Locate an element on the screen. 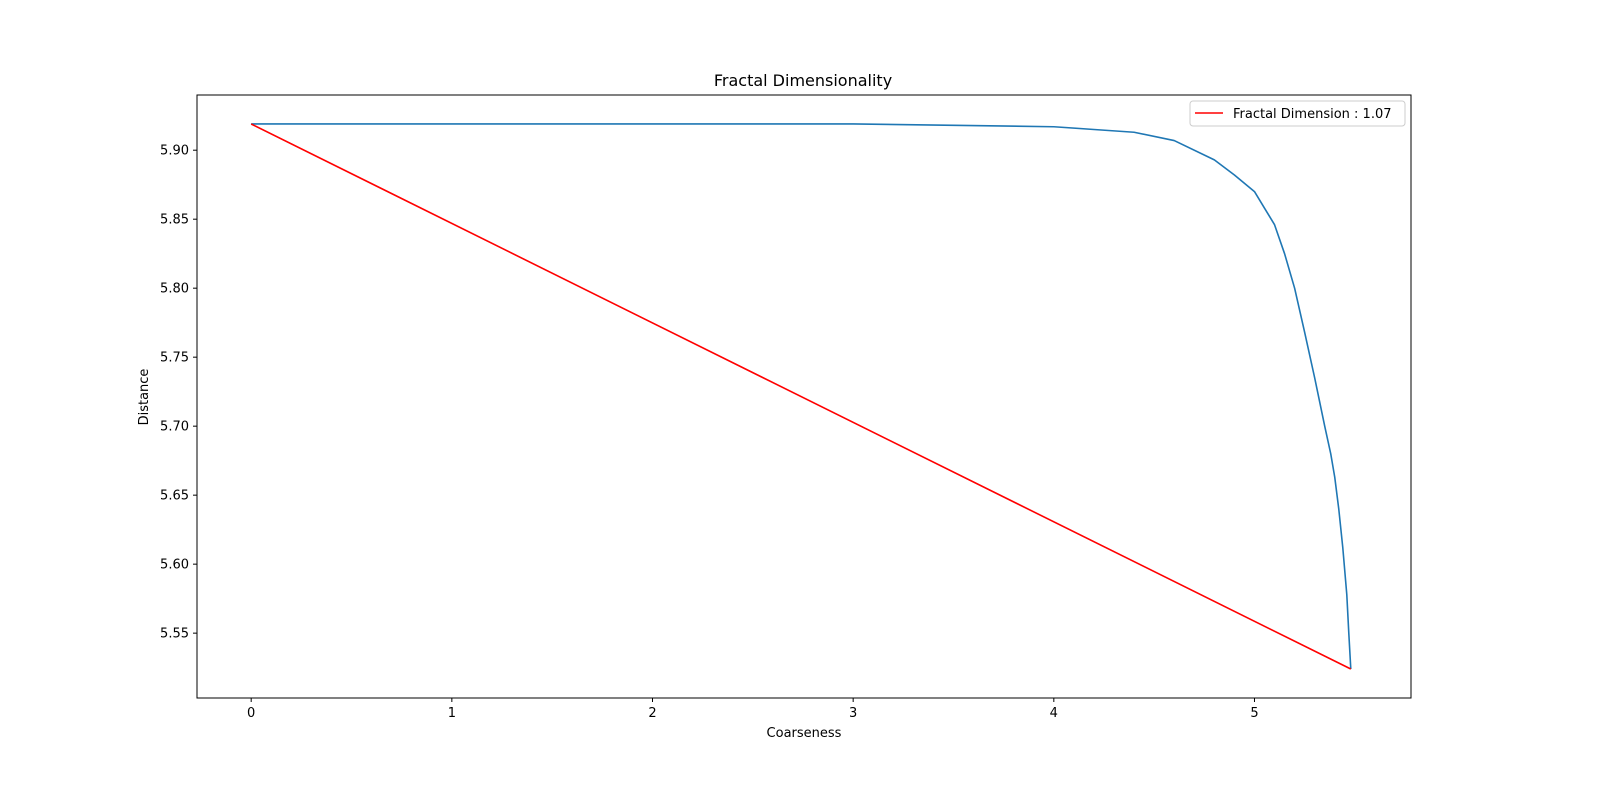 The image size is (1600, 800). x-axis: 0 1 2 3 4 5 is located at coordinates (753, 709).